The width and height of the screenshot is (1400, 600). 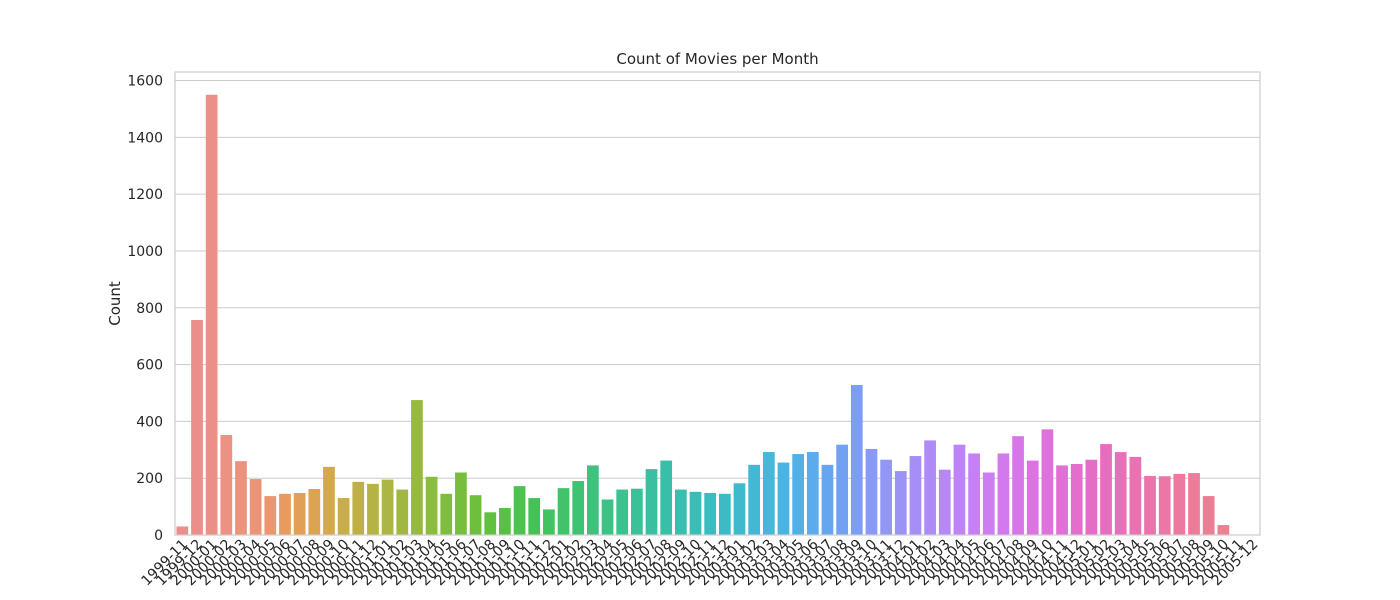 I want to click on y-tick-label: 600, so click(x=149, y=366).